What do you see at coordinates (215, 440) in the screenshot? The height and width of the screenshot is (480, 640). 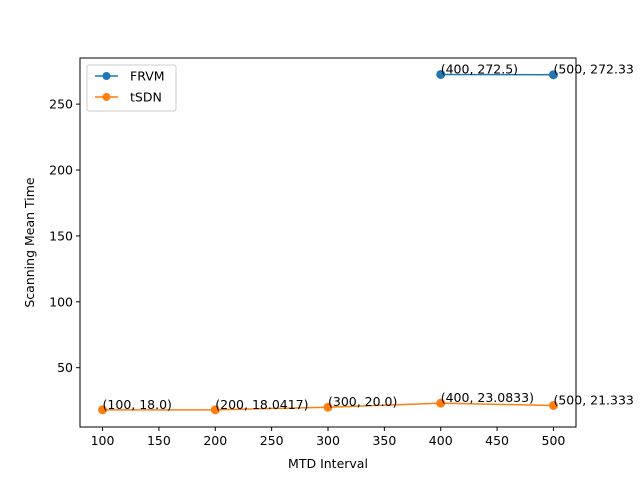 I see `x-tick-label: 200` at bounding box center [215, 440].